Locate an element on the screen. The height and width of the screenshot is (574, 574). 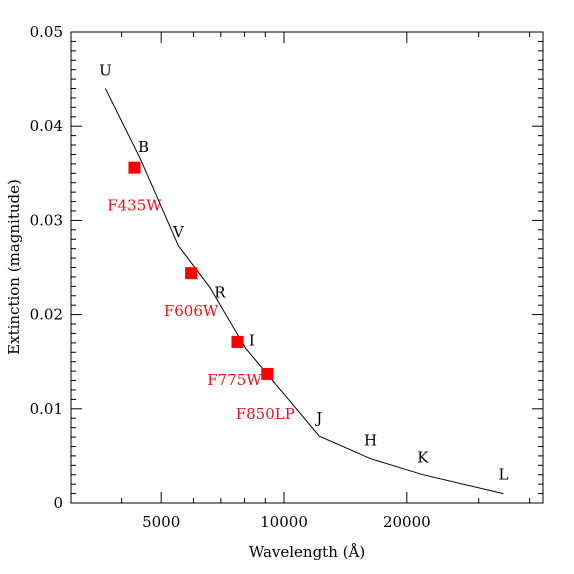
marker-f435w is located at coordinates (134, 167).